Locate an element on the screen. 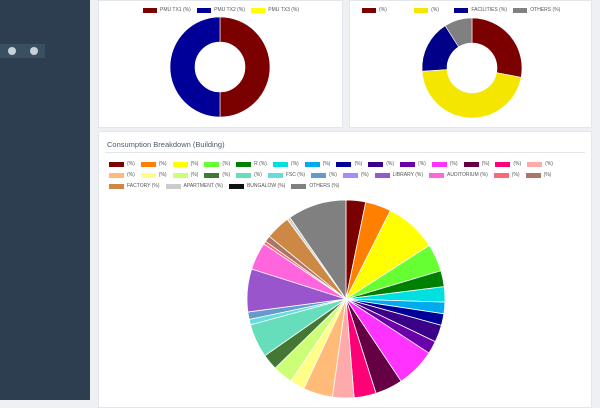 Image resolution: width=600 pixels, height=408 pixels. legend-label: BUNGALOW (%) is located at coordinates (266, 186).